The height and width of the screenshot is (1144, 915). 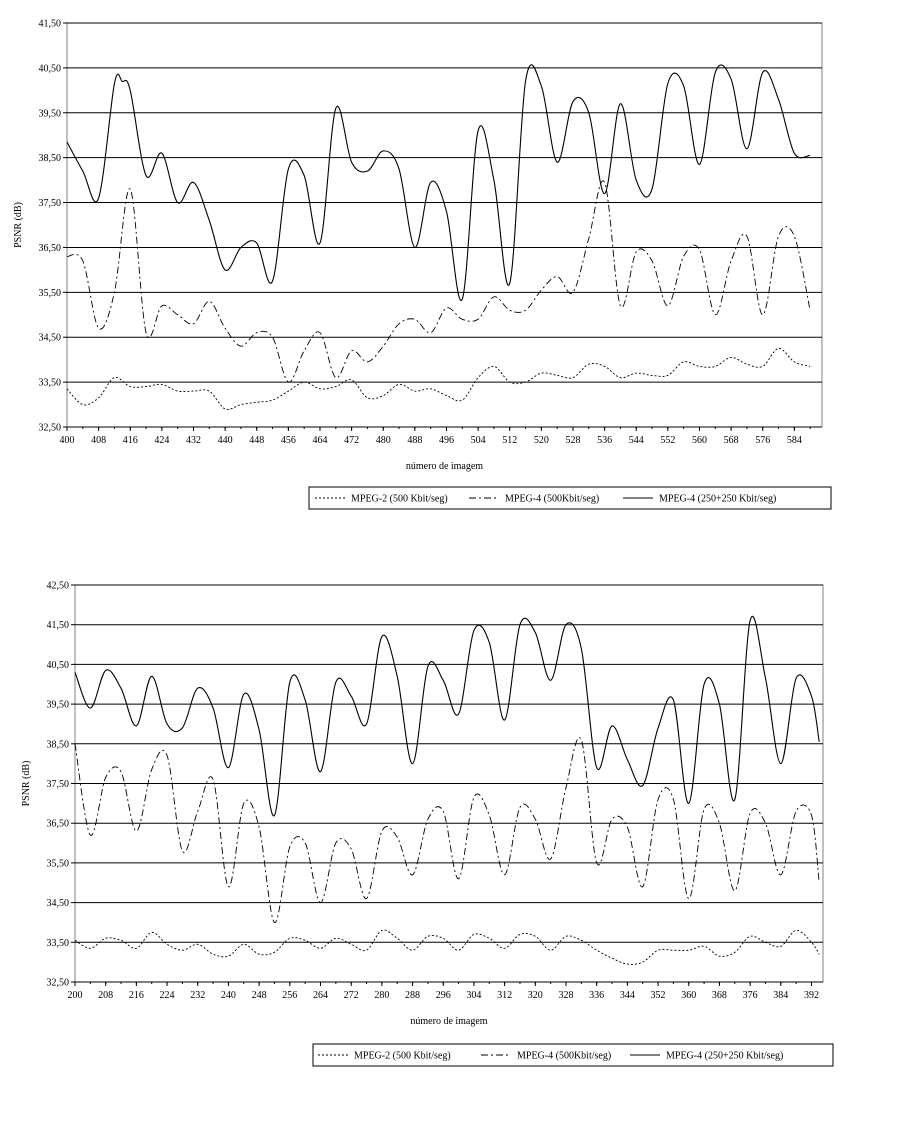 What do you see at coordinates (75, 995) in the screenshot?
I see `x-tick-label: 200` at bounding box center [75, 995].